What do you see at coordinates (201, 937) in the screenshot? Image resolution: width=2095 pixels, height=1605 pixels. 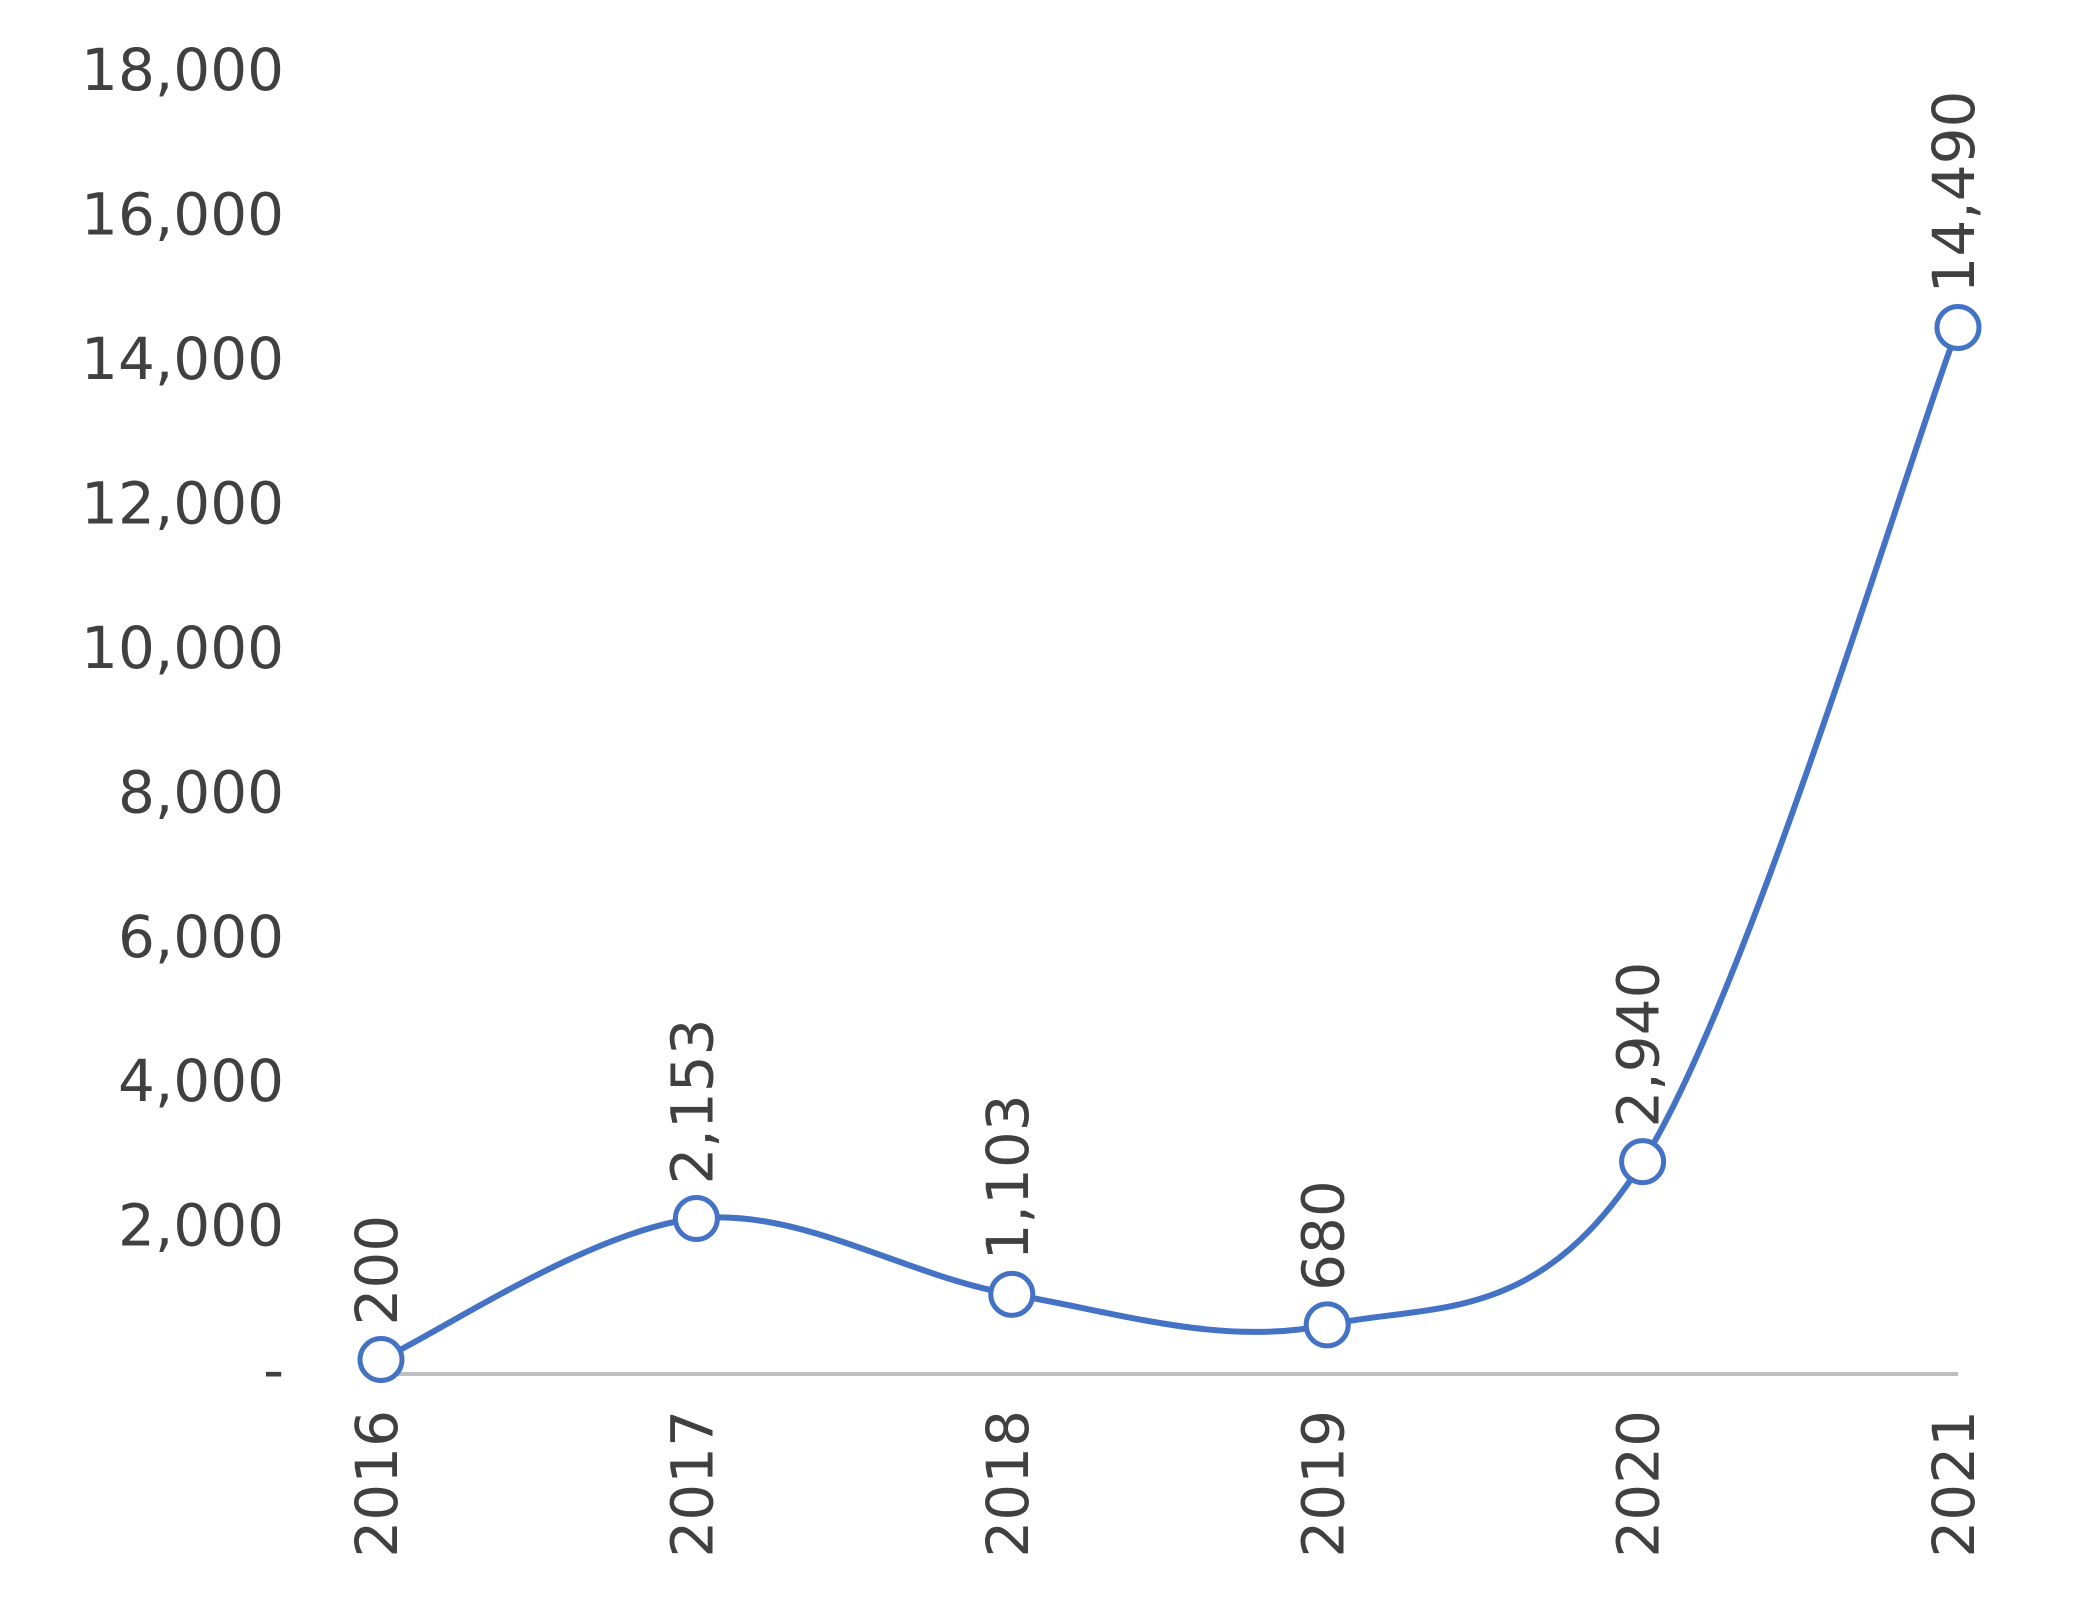 I see `y-tick-label: 6,000` at bounding box center [201, 937].